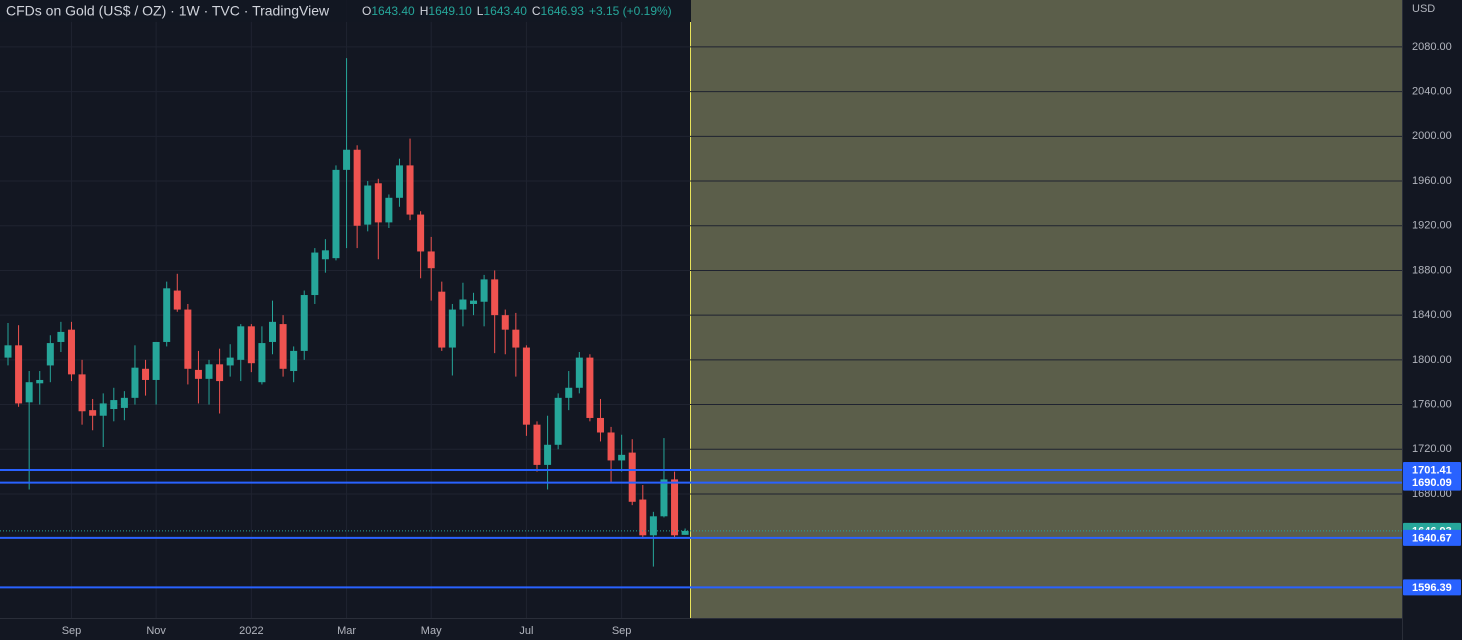 Image resolution: width=1462 pixels, height=640 pixels. What do you see at coordinates (563, 11) in the screenshot?
I see `ohlc-value: 1646.93` at bounding box center [563, 11].